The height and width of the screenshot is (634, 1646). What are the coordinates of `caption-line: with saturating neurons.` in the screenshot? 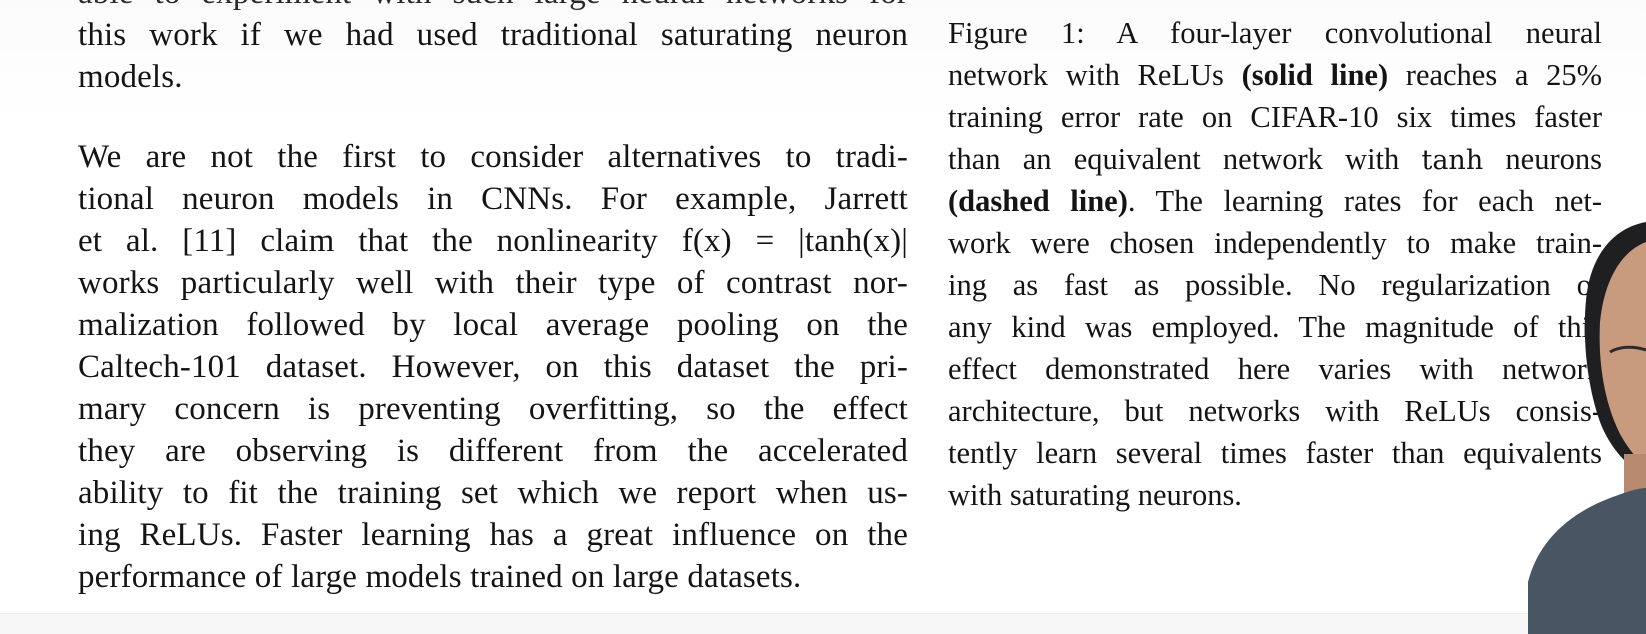 It's located at (1095, 495).